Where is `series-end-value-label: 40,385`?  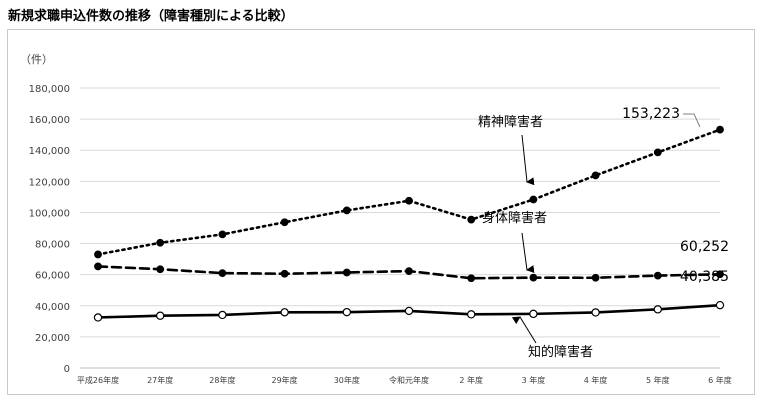
series-end-value-label: 40,385 is located at coordinates (704, 277).